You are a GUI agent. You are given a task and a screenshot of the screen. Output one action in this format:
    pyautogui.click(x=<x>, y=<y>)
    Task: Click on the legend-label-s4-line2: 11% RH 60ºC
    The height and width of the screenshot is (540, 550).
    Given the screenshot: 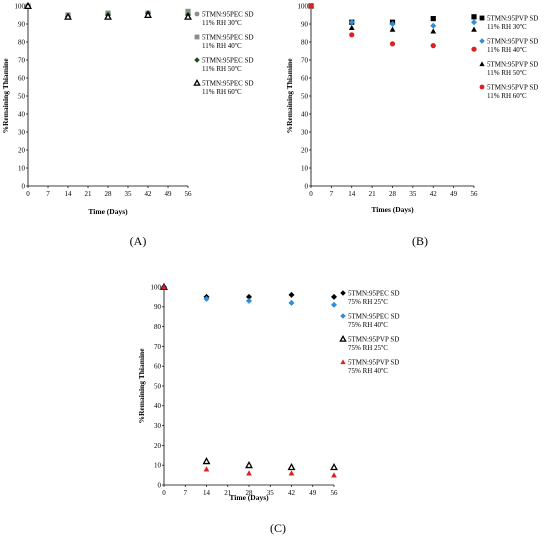 What is the action you would take?
    pyautogui.click(x=507, y=96)
    